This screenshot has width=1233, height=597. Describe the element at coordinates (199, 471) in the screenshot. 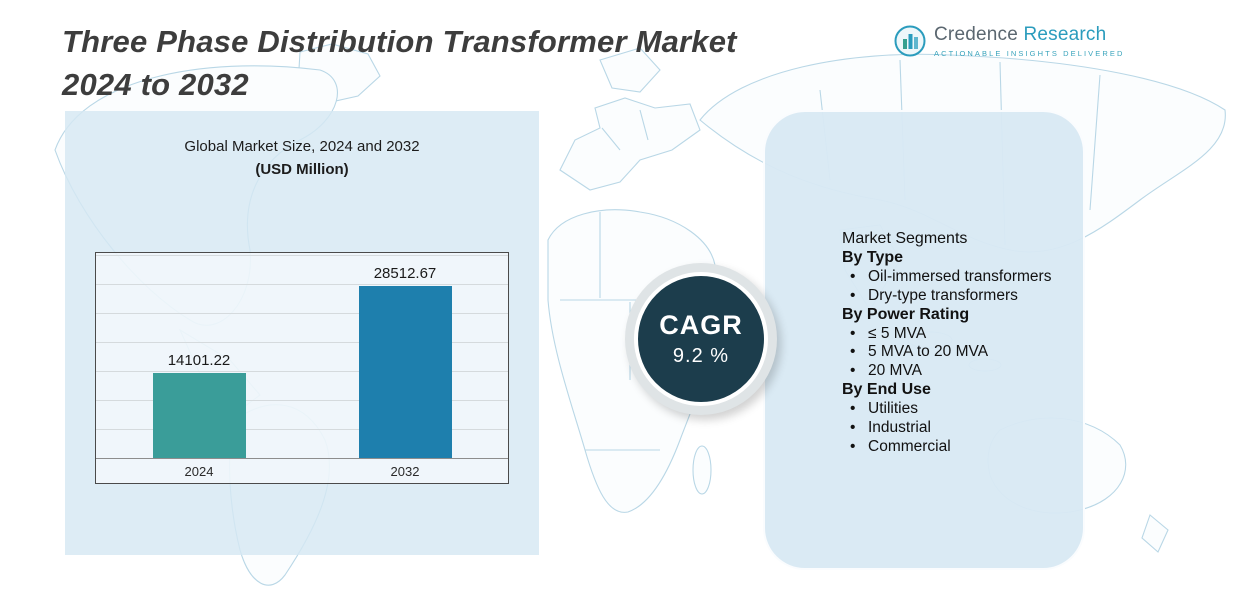

I see `x-tick-2024: 2024` at that location.